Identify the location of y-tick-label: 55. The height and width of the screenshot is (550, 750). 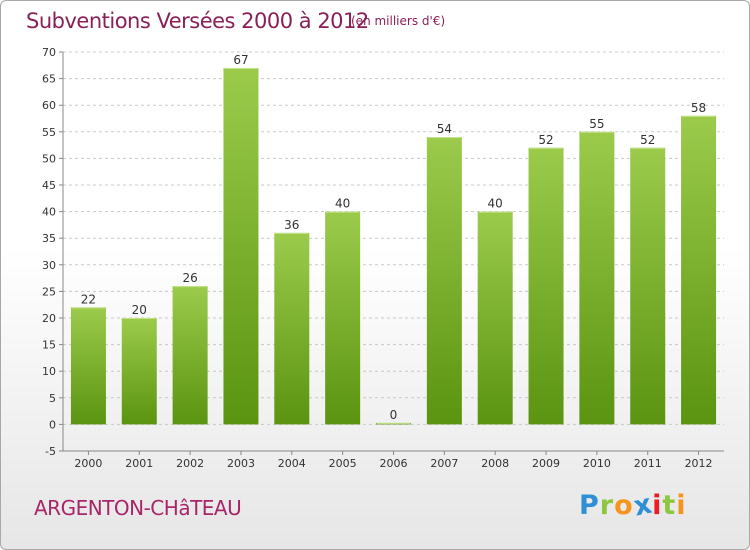
(49, 132).